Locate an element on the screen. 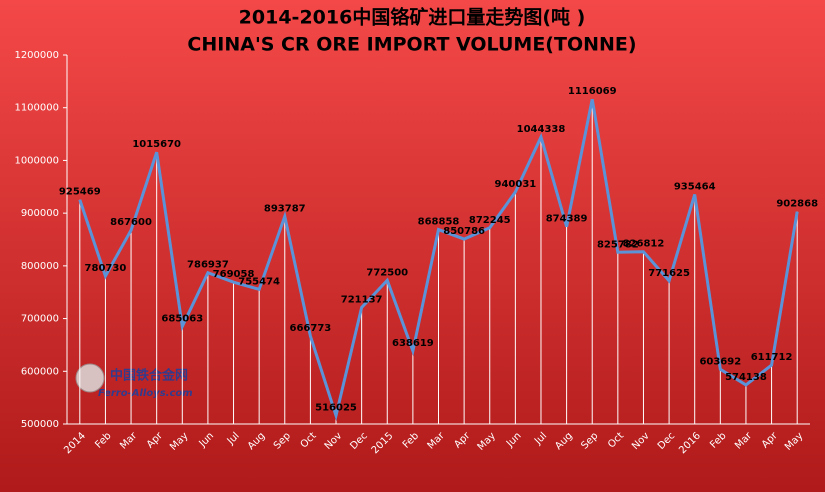  data-label: 874389 is located at coordinates (567, 219).